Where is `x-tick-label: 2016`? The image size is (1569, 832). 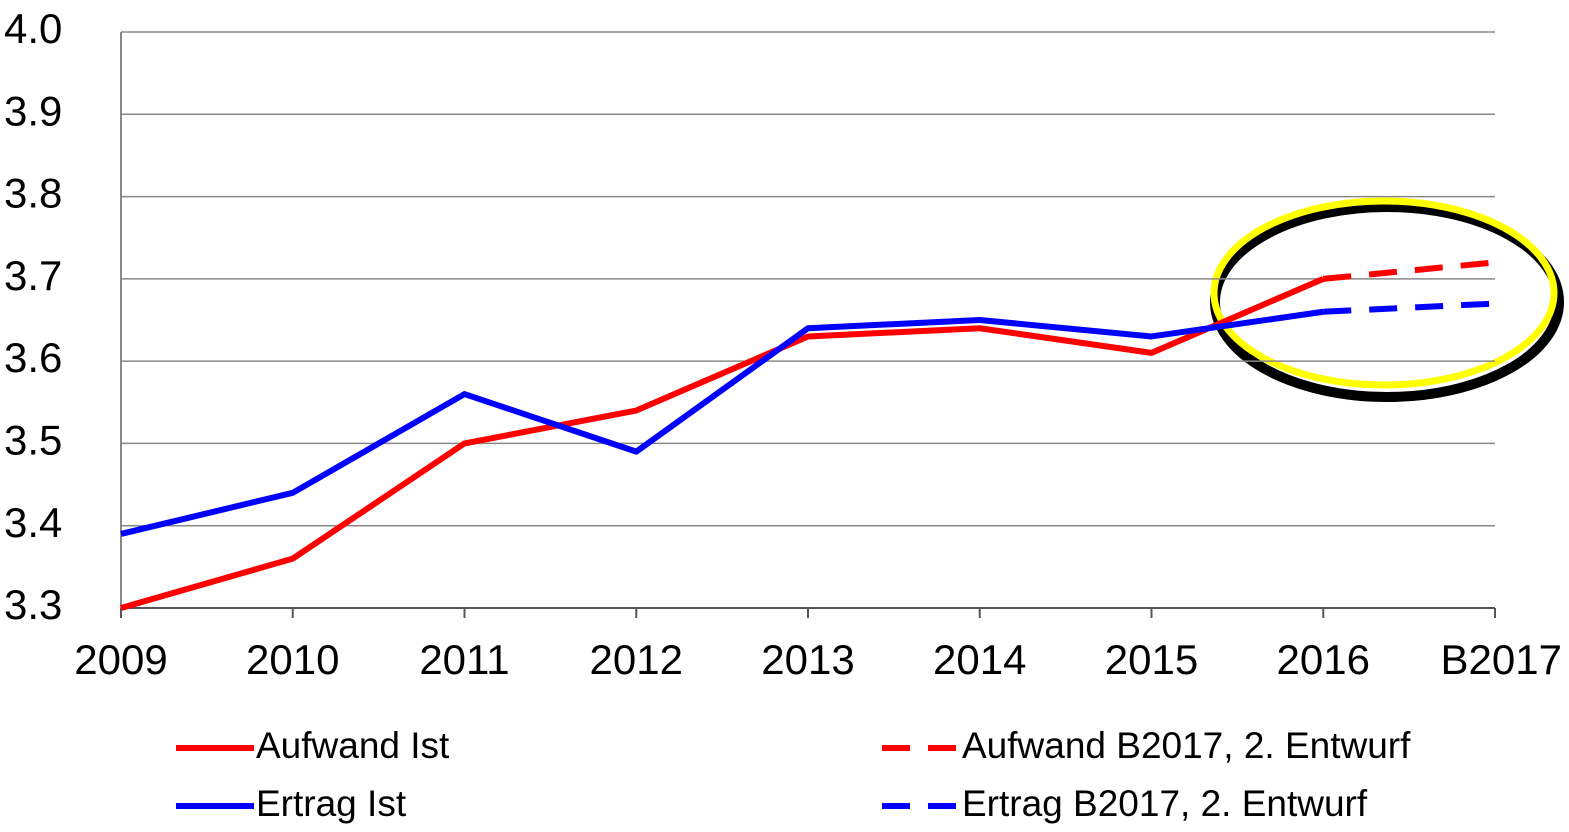
x-tick-label: 2016 is located at coordinates (1323, 659).